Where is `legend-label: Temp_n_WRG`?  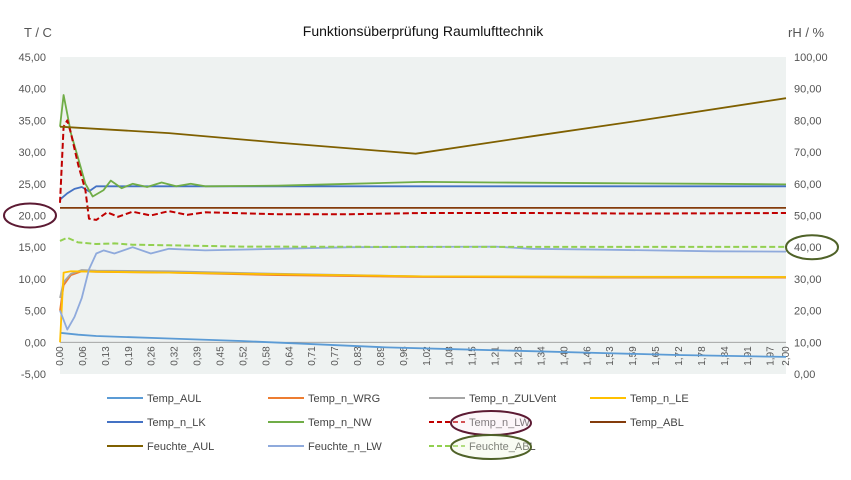 legend-label: Temp_n_WRG is located at coordinates (344, 399).